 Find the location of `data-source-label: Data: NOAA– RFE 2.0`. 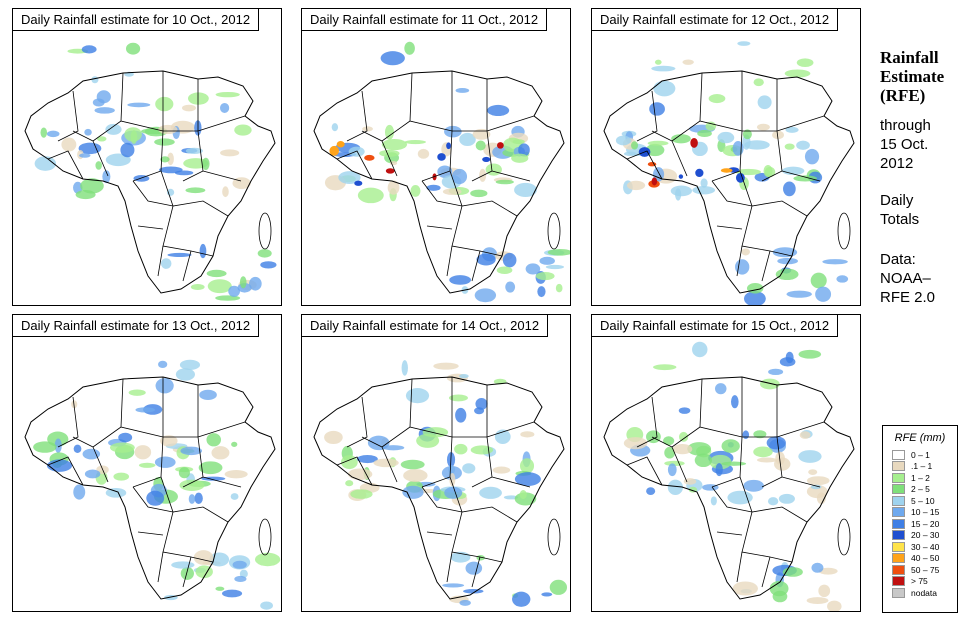

data-source-label: Data: NOAA– RFE 2.0 is located at coordinates (907, 278).